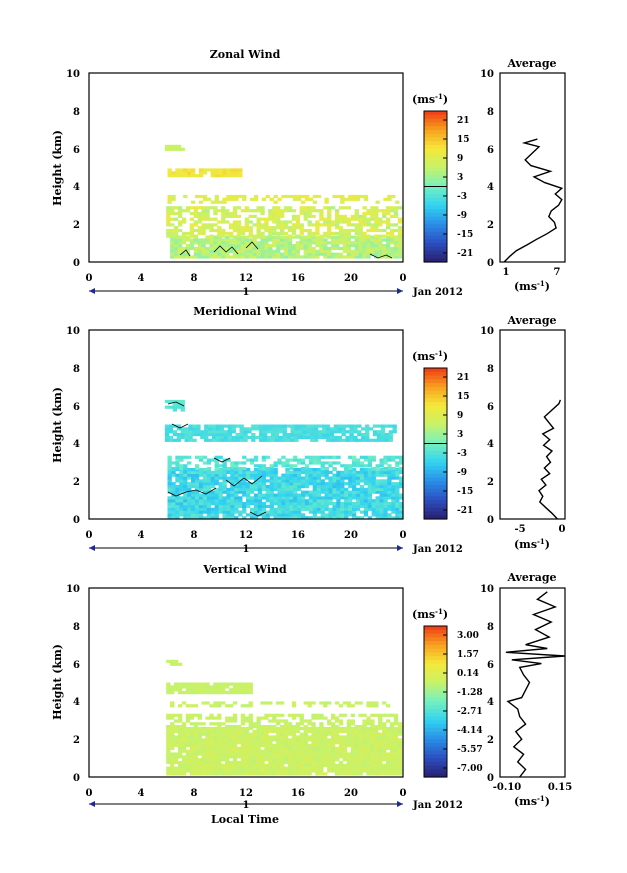 Image resolution: width=627 pixels, height=873 pixels. I want to click on cb-segment, so click(435, 377).